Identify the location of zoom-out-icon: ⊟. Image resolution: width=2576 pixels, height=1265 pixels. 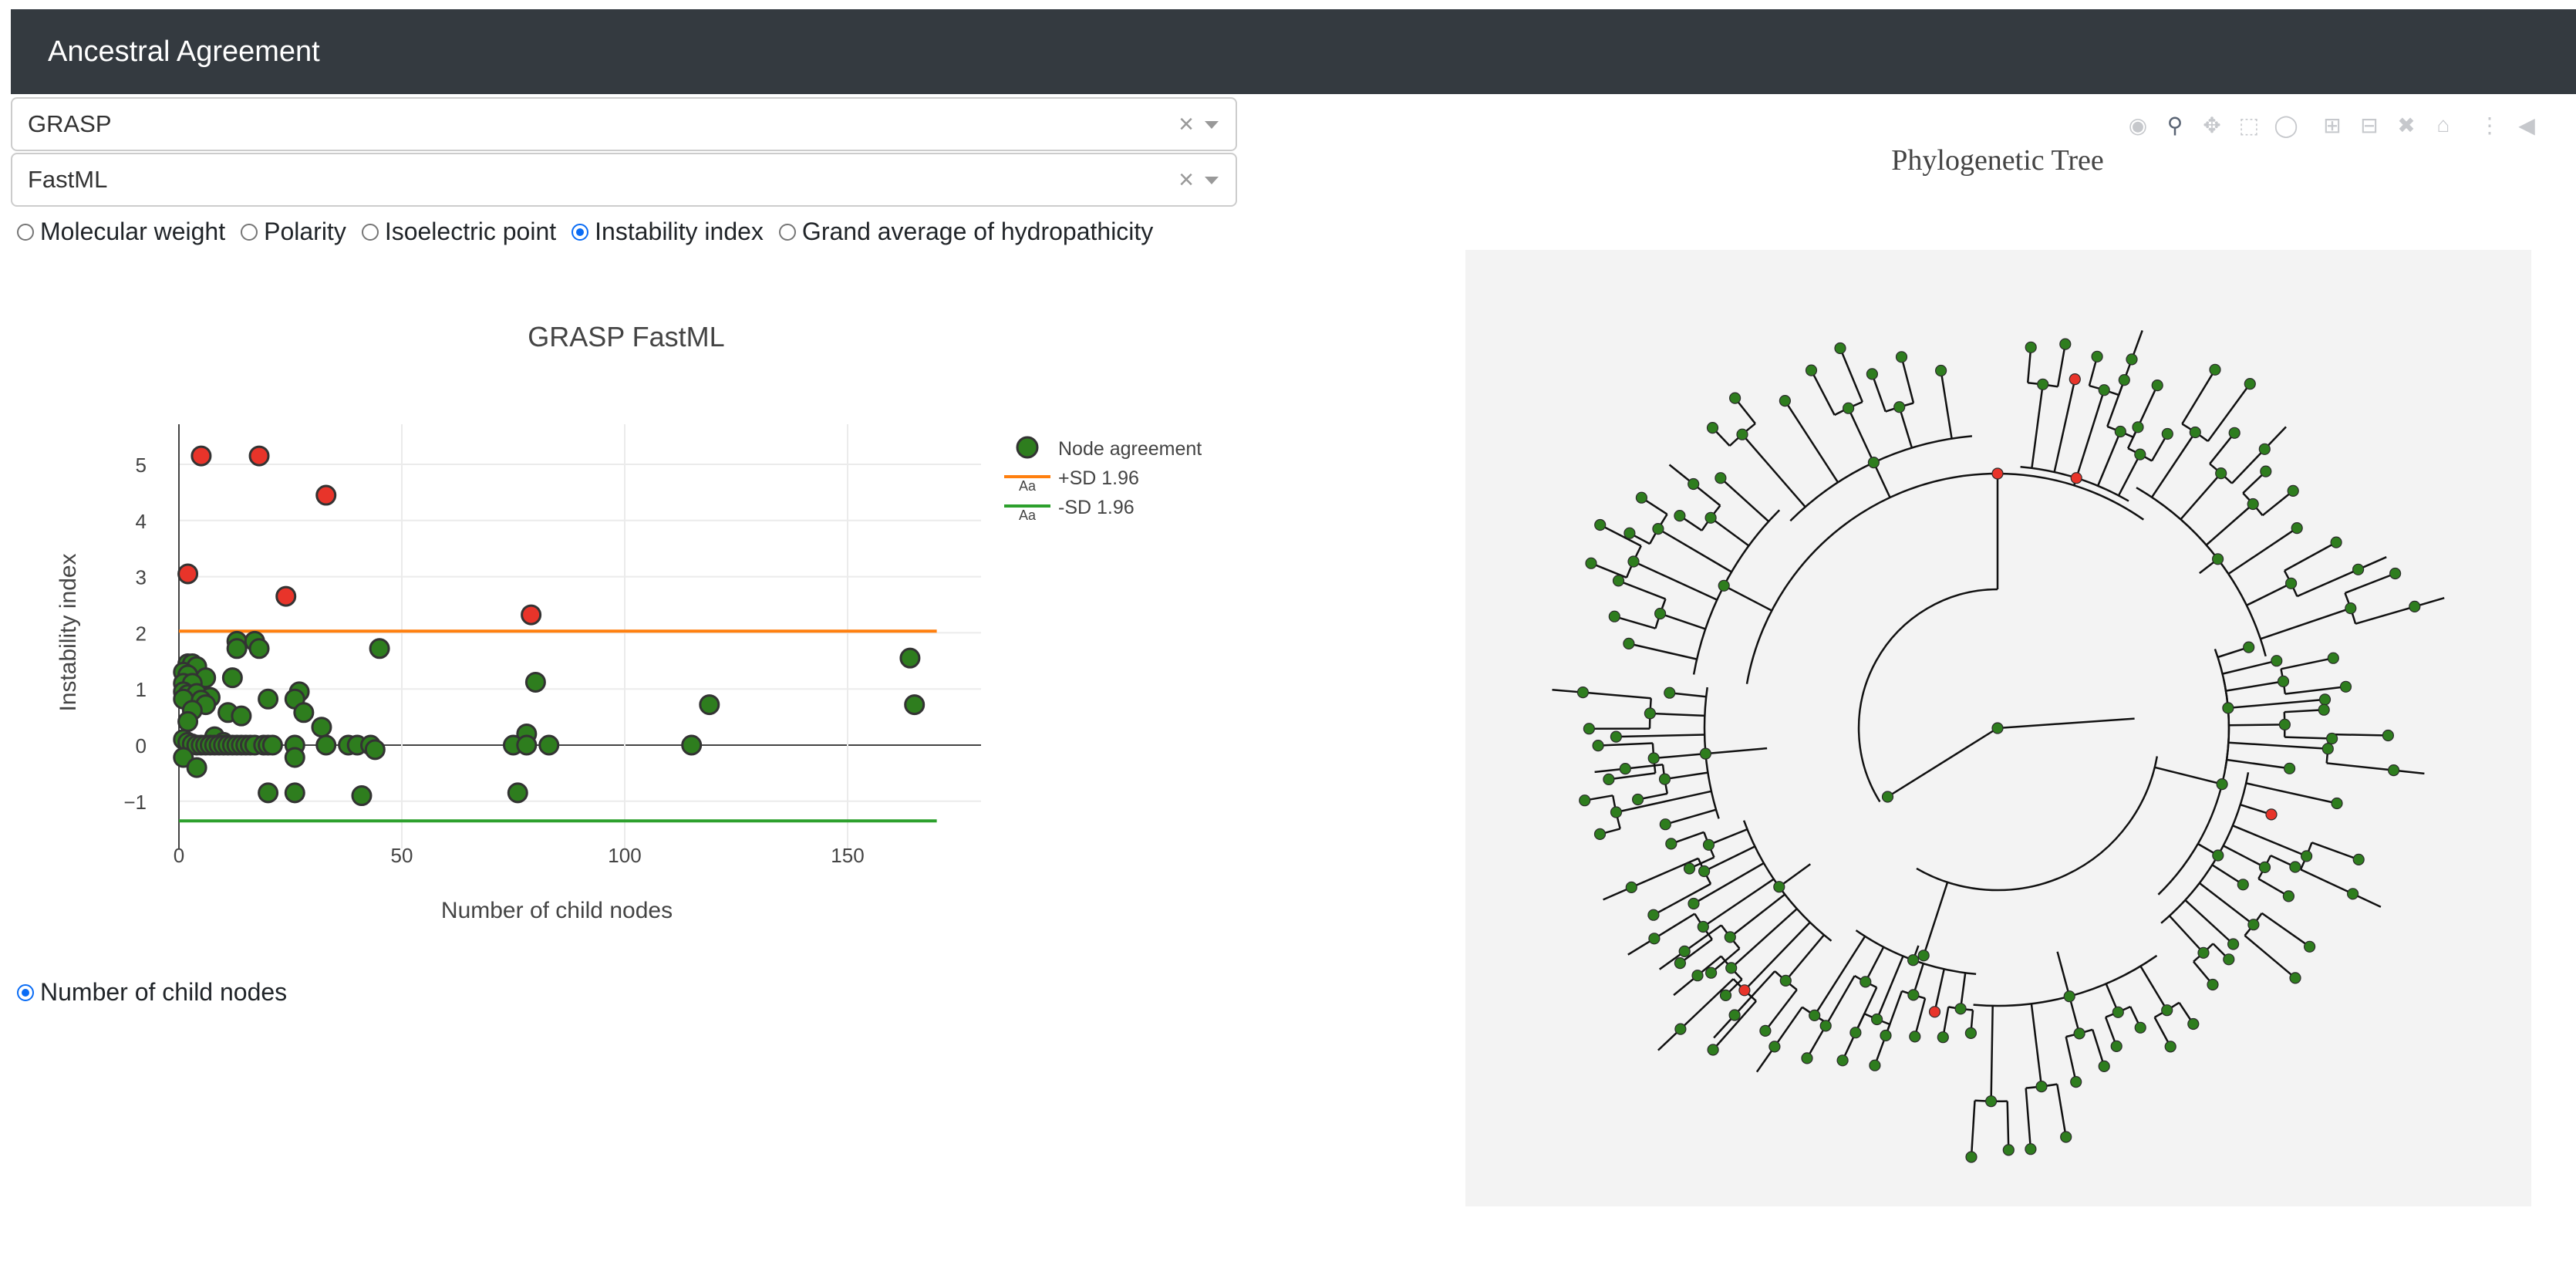
(2369, 125).